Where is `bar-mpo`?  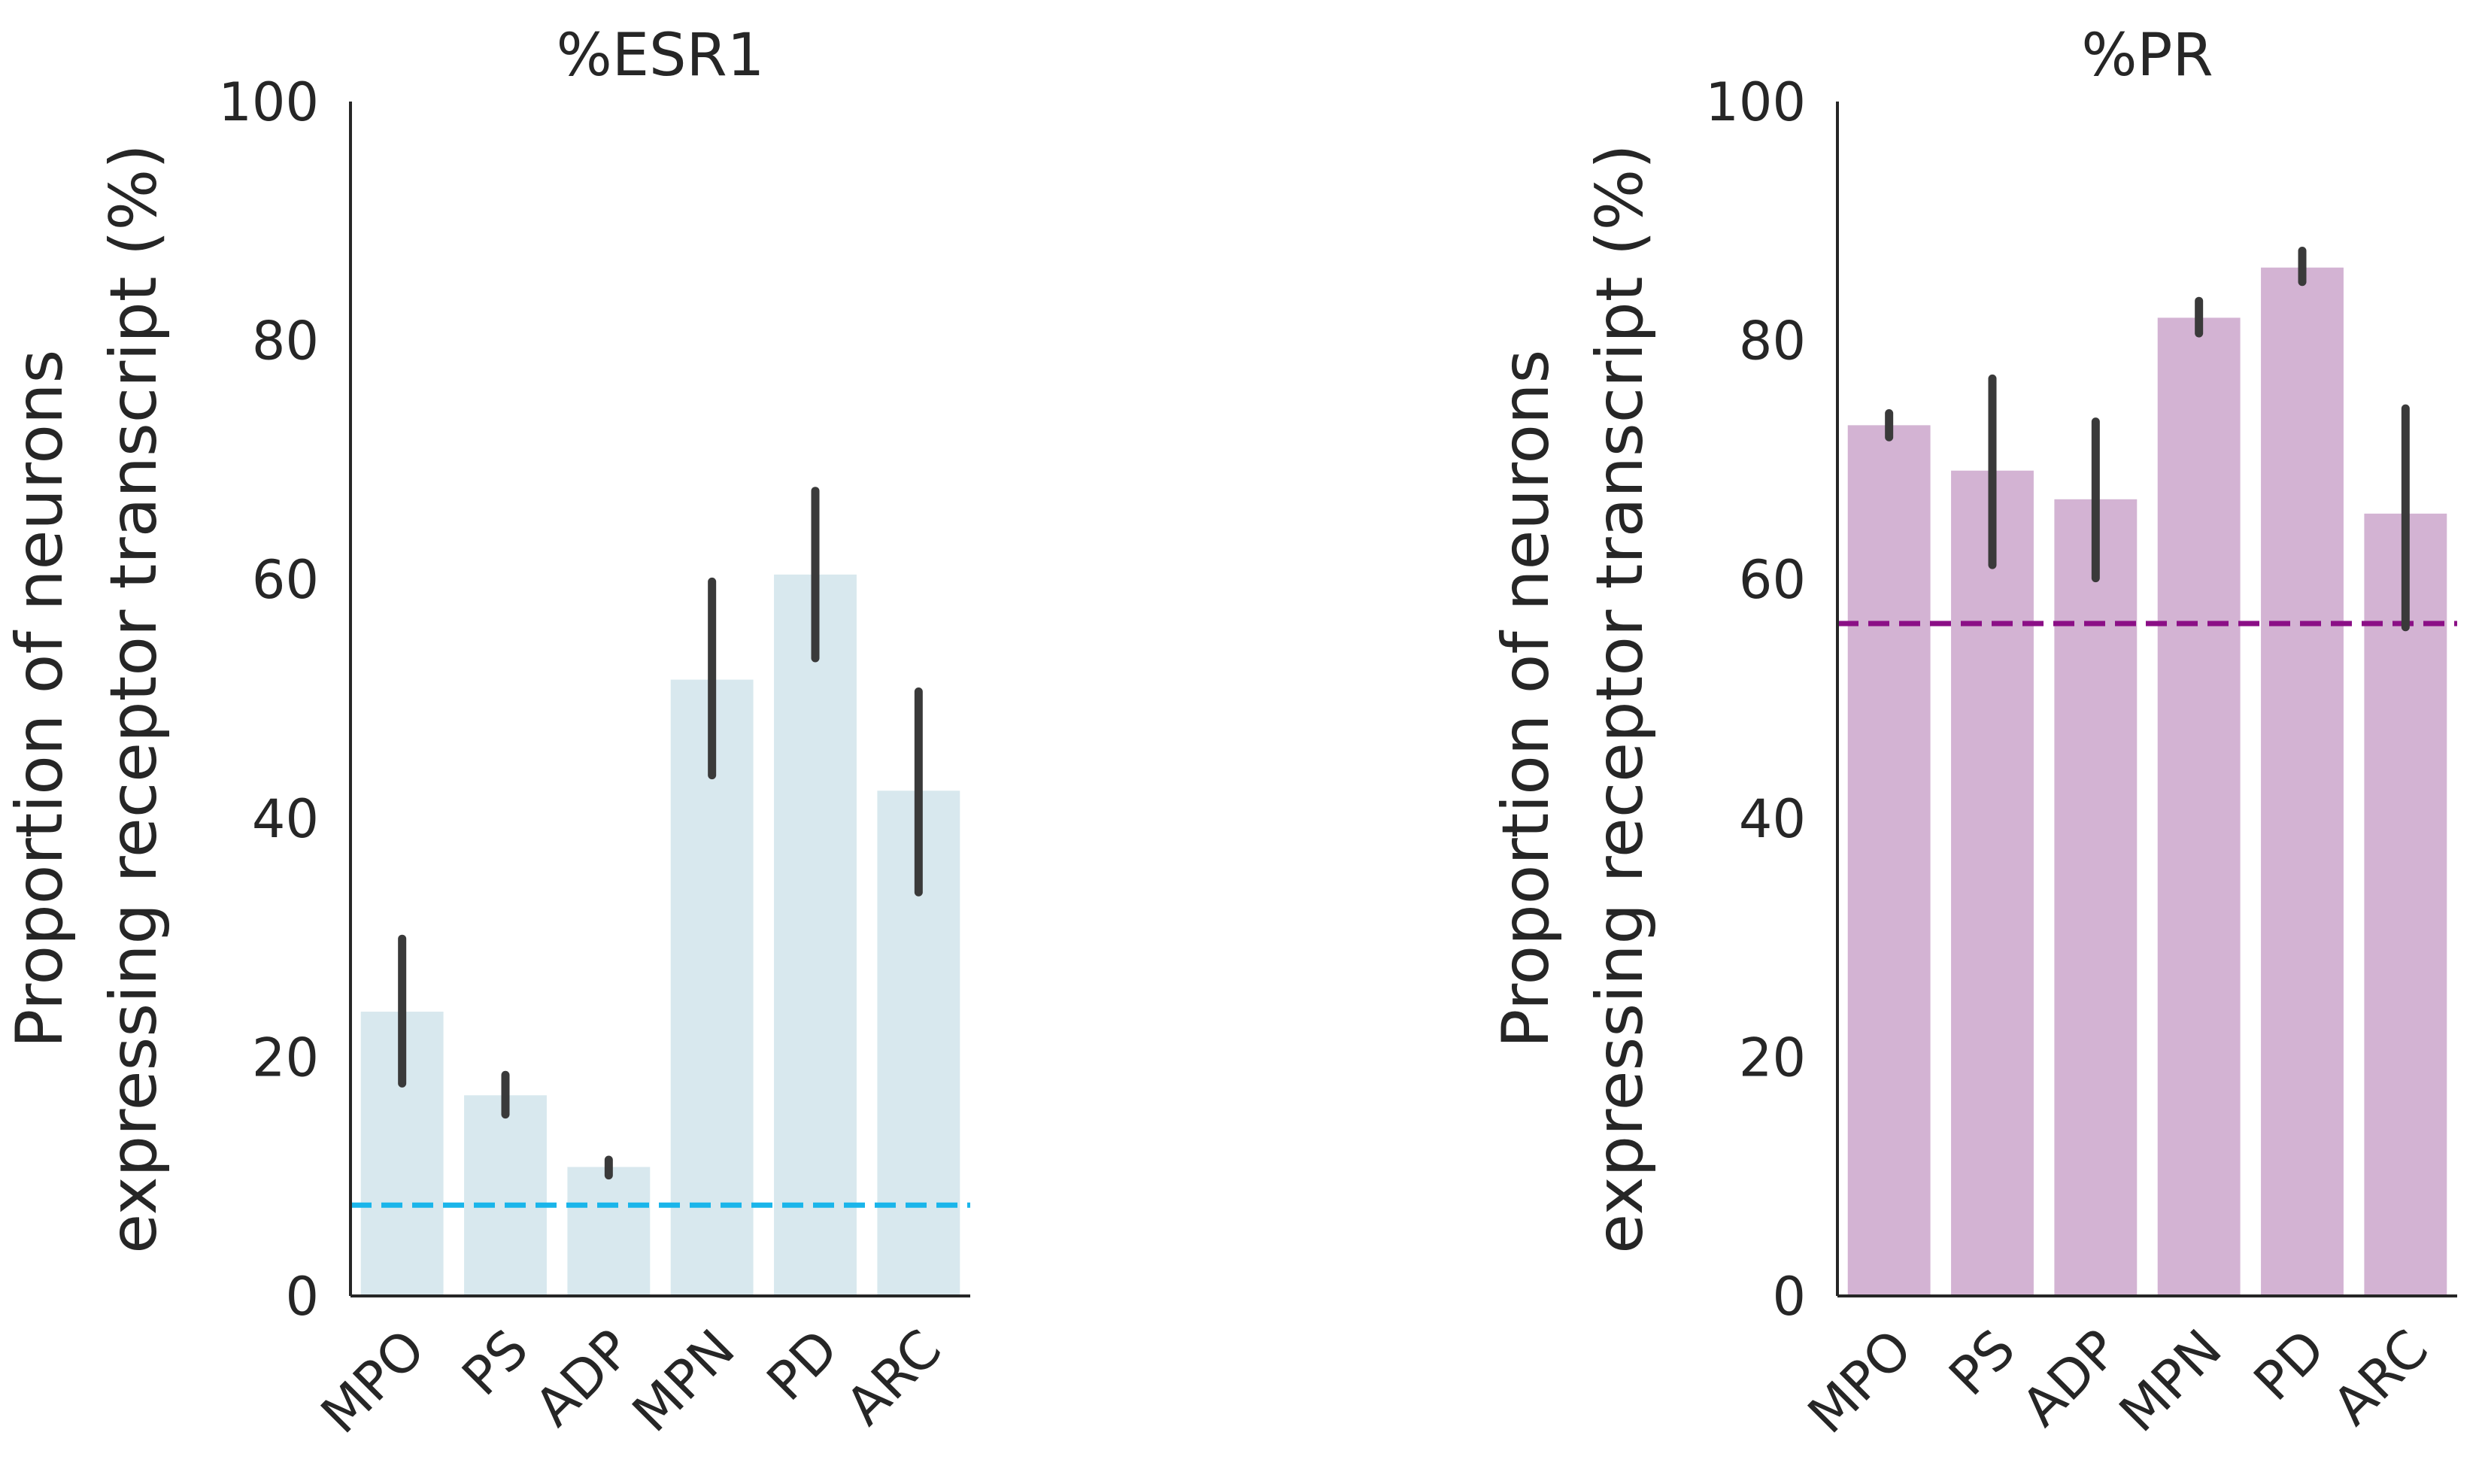 bar-mpo is located at coordinates (1889, 860).